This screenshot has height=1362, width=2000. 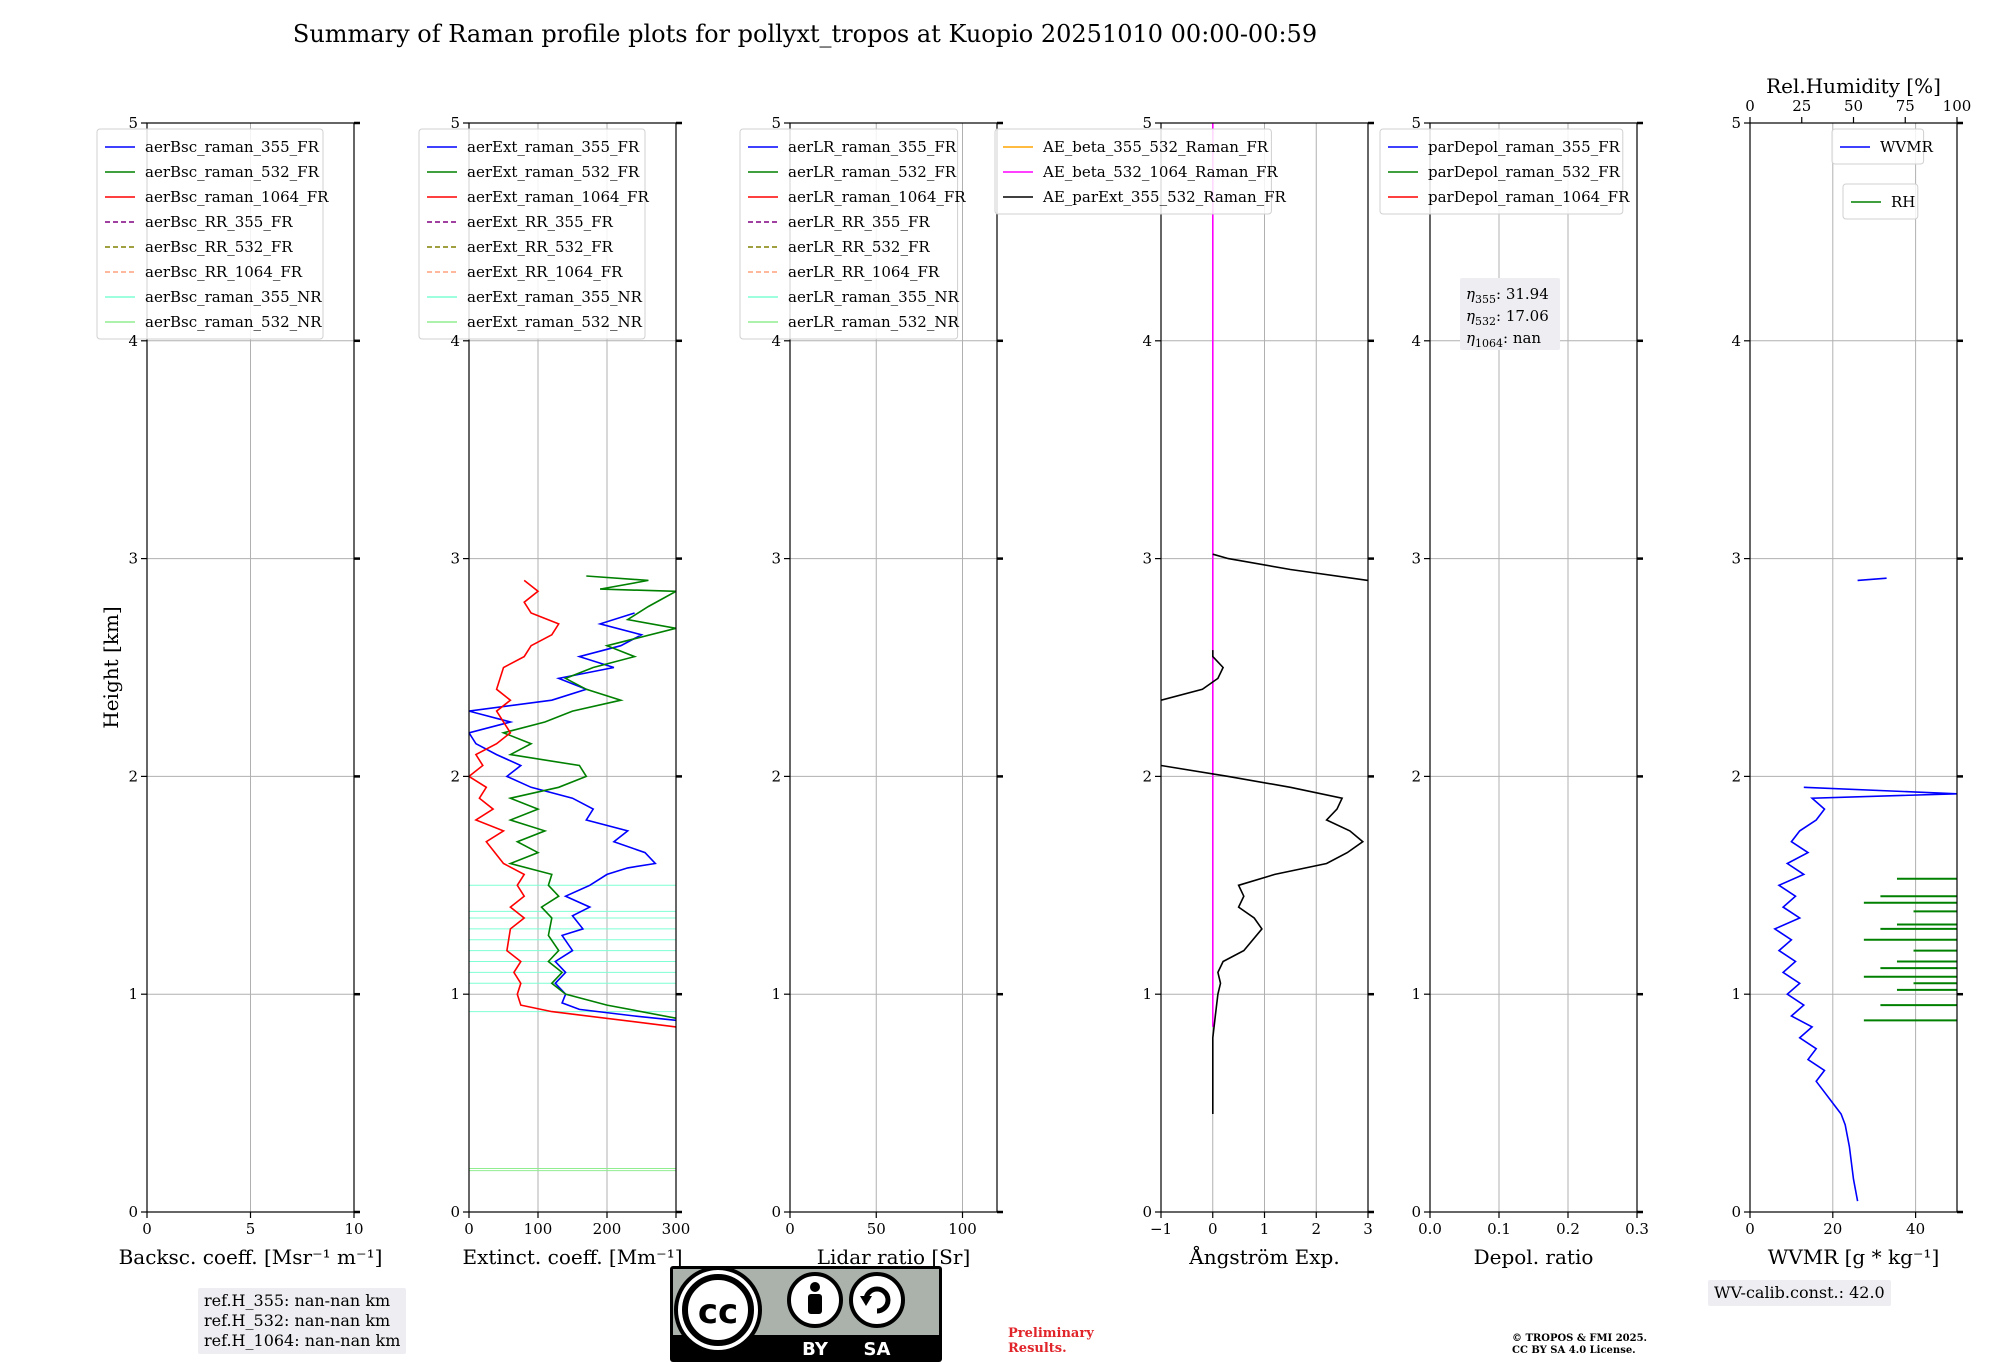 What do you see at coordinates (1957, 106) in the screenshot?
I see `top-x-tick-label: 100` at bounding box center [1957, 106].